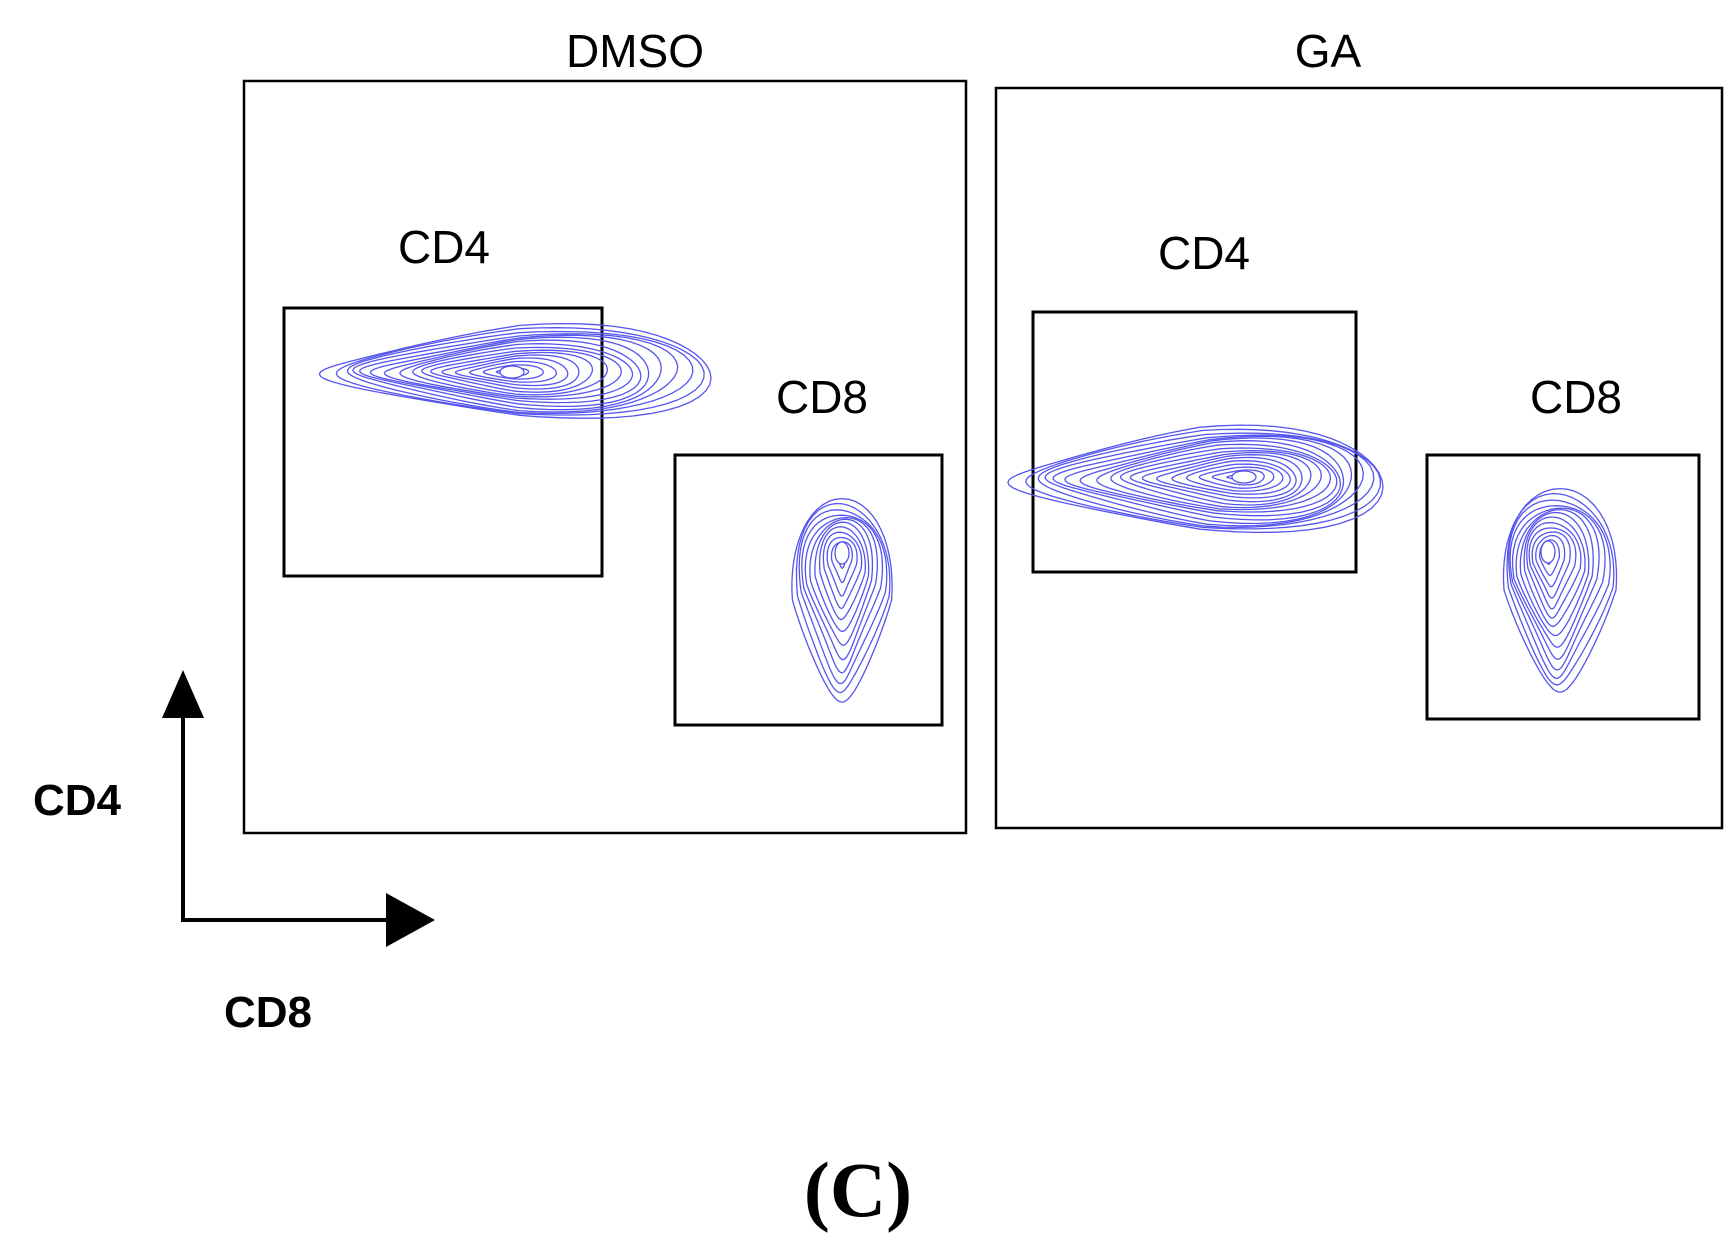 The height and width of the screenshot is (1244, 1728). I want to click on gate-label-dmso-cd4: CD4, so click(444, 247).